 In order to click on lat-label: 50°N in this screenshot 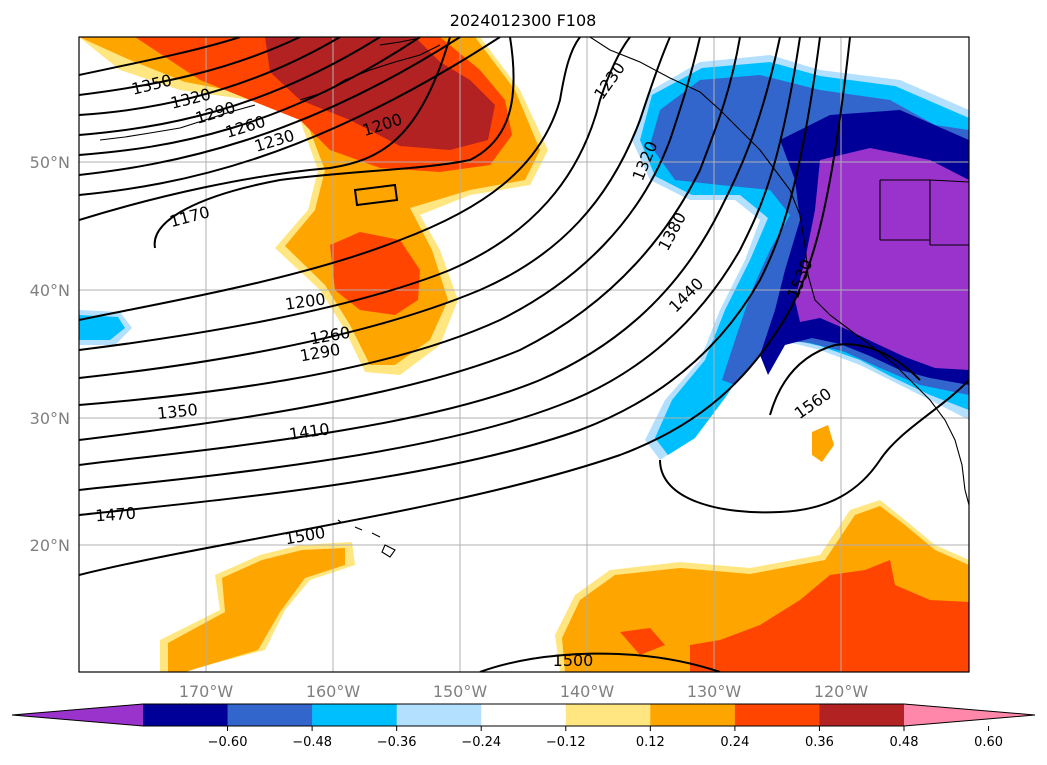, I will do `click(50, 162)`.